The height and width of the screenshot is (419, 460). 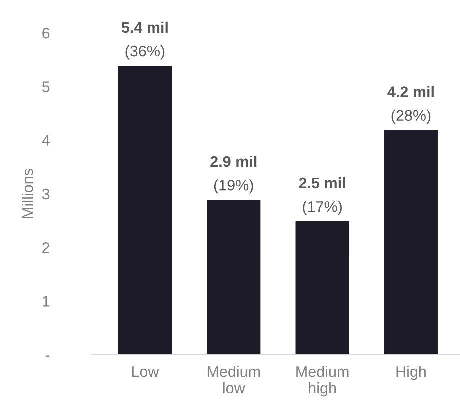 I want to click on y-tick-label: 3, so click(x=46, y=194).